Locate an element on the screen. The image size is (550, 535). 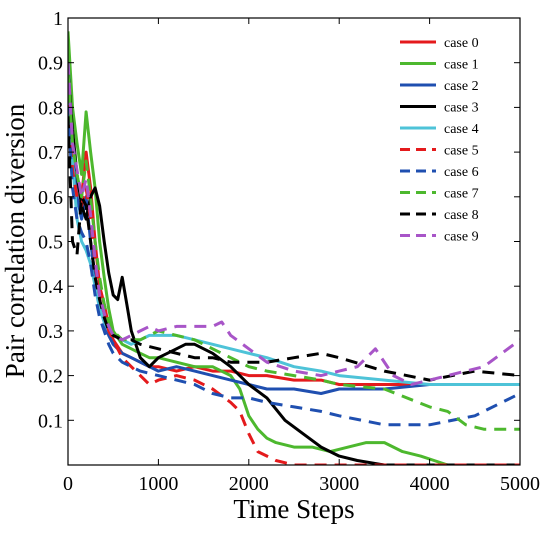
y-tick-label: 0.6 is located at coordinates (50, 198).